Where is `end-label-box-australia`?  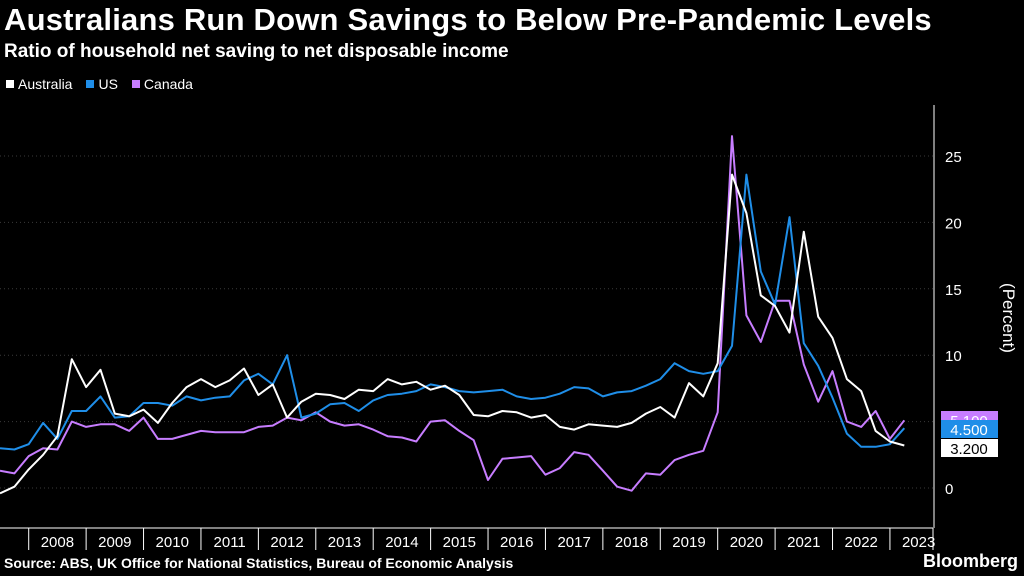 end-label-box-australia is located at coordinates (969, 448).